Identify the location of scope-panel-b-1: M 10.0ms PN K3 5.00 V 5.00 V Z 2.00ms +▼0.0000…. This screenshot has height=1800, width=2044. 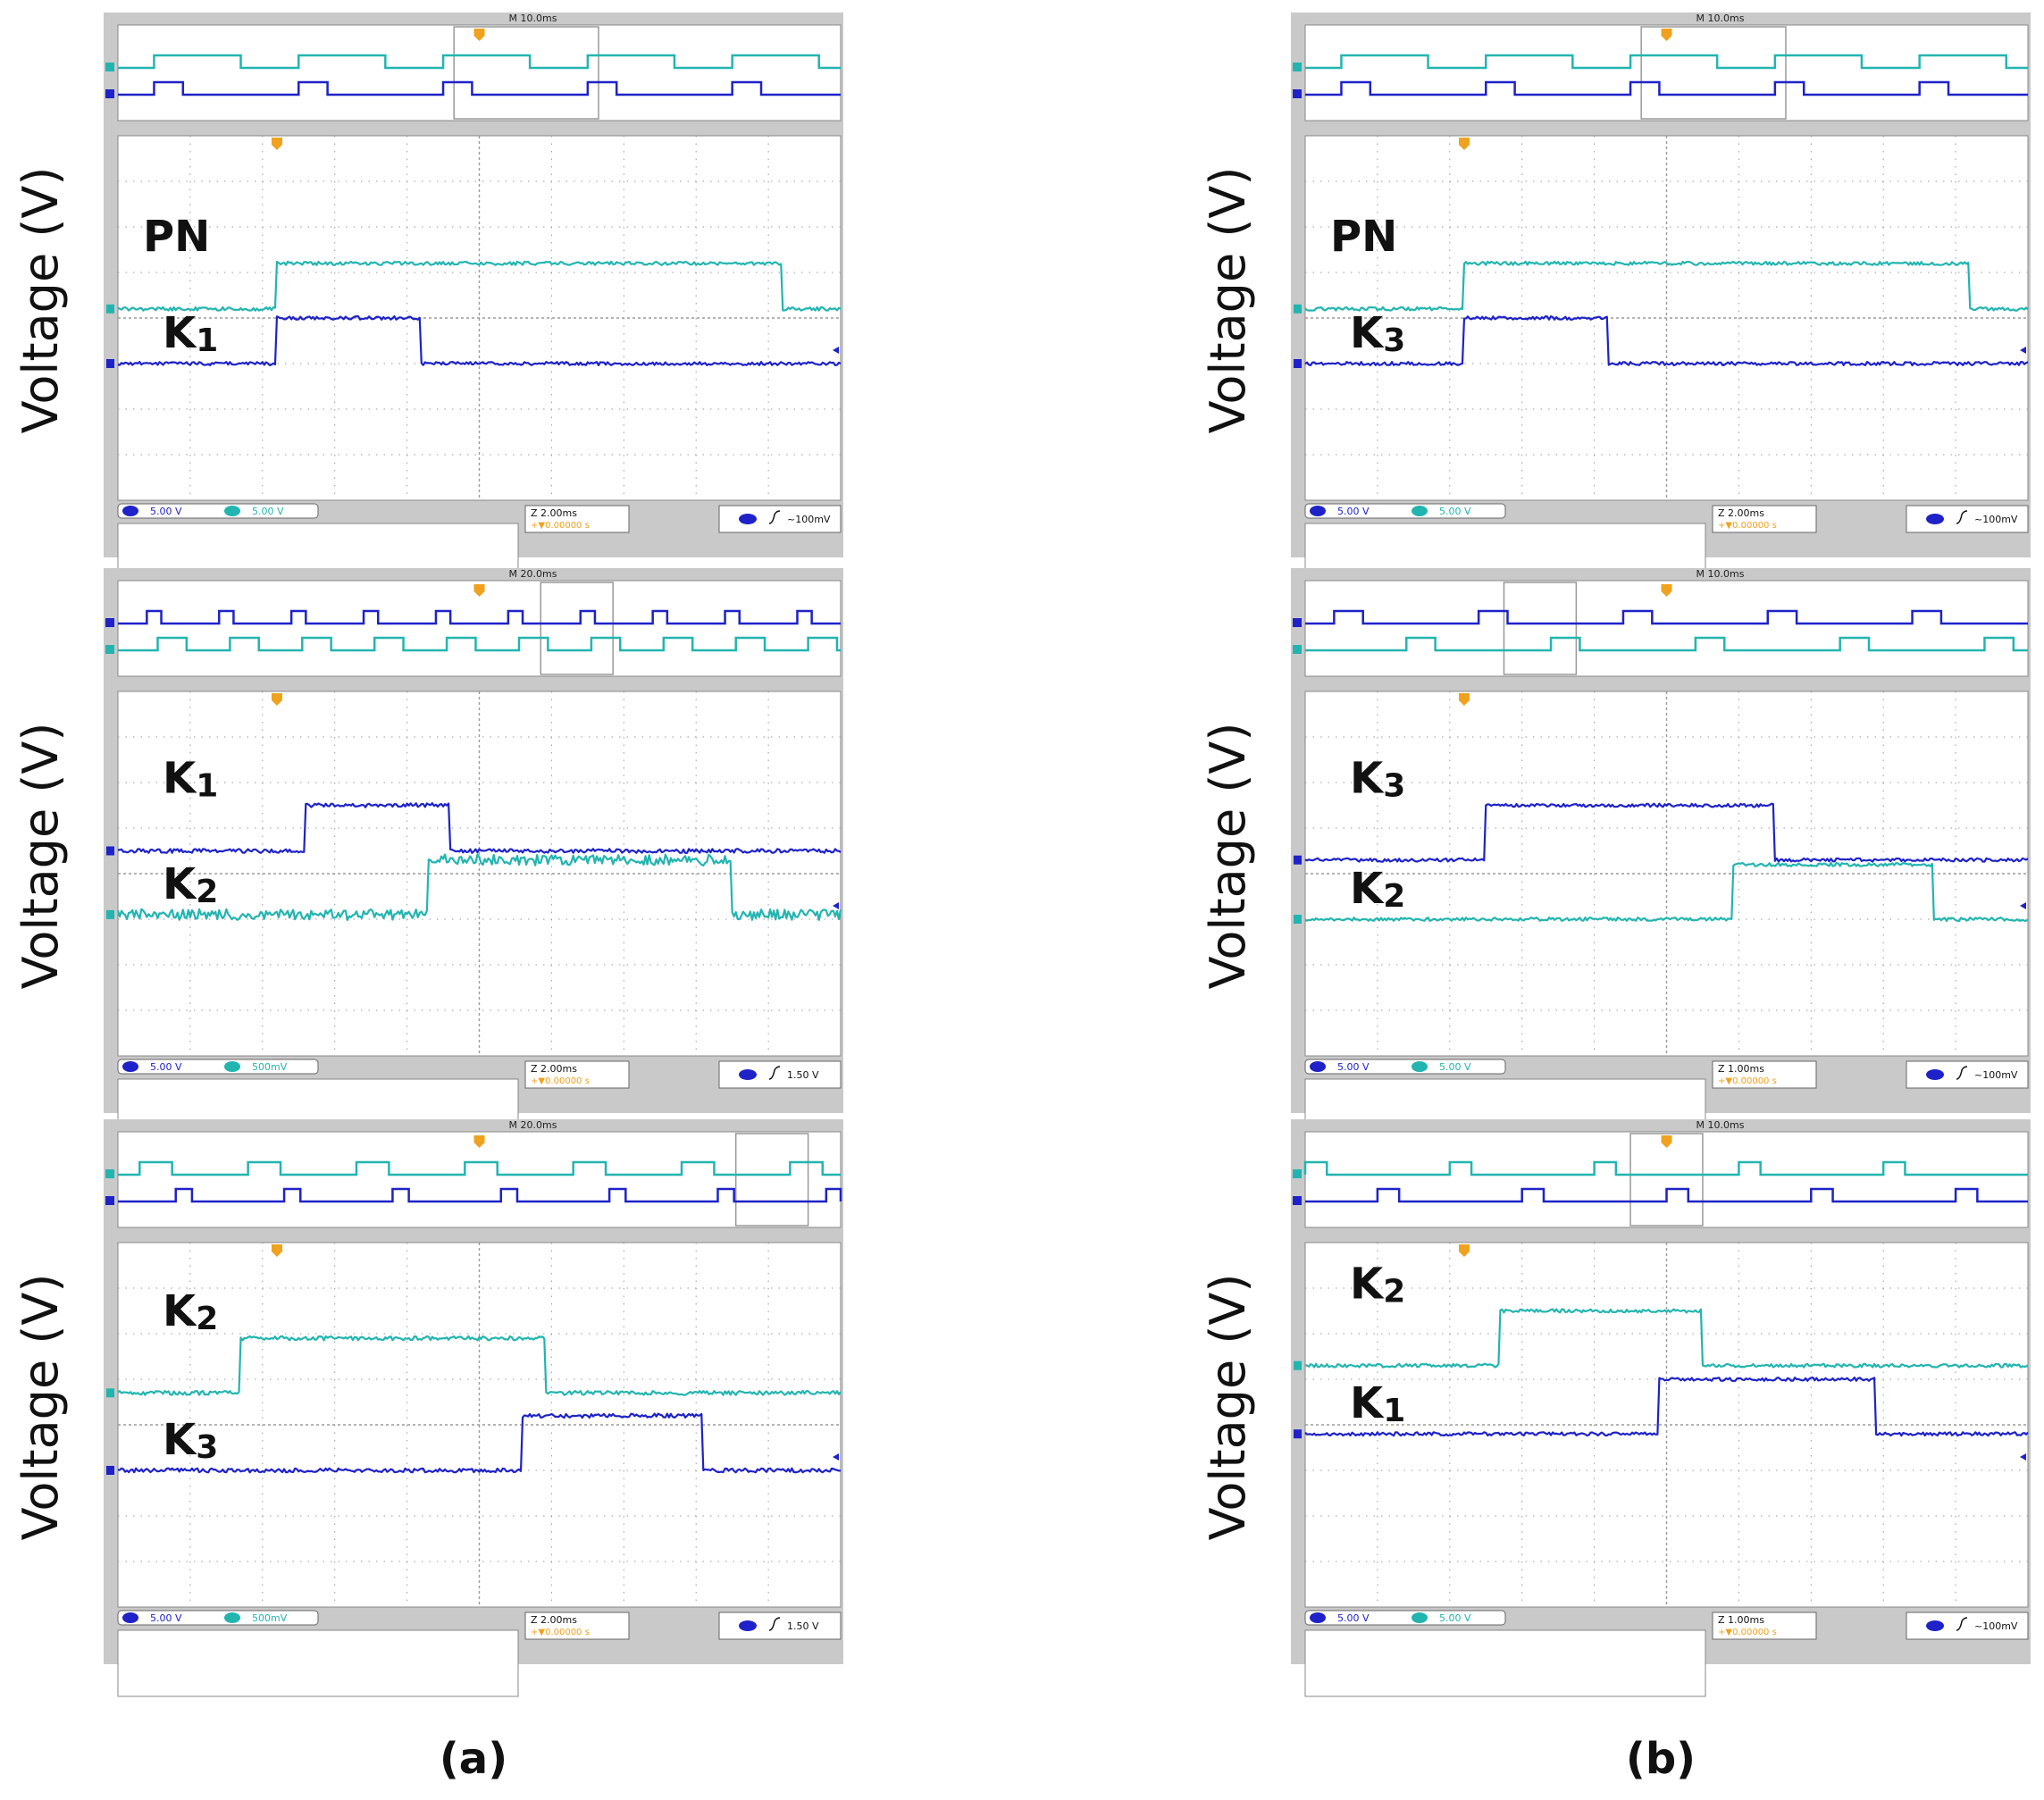
(1615, 301).